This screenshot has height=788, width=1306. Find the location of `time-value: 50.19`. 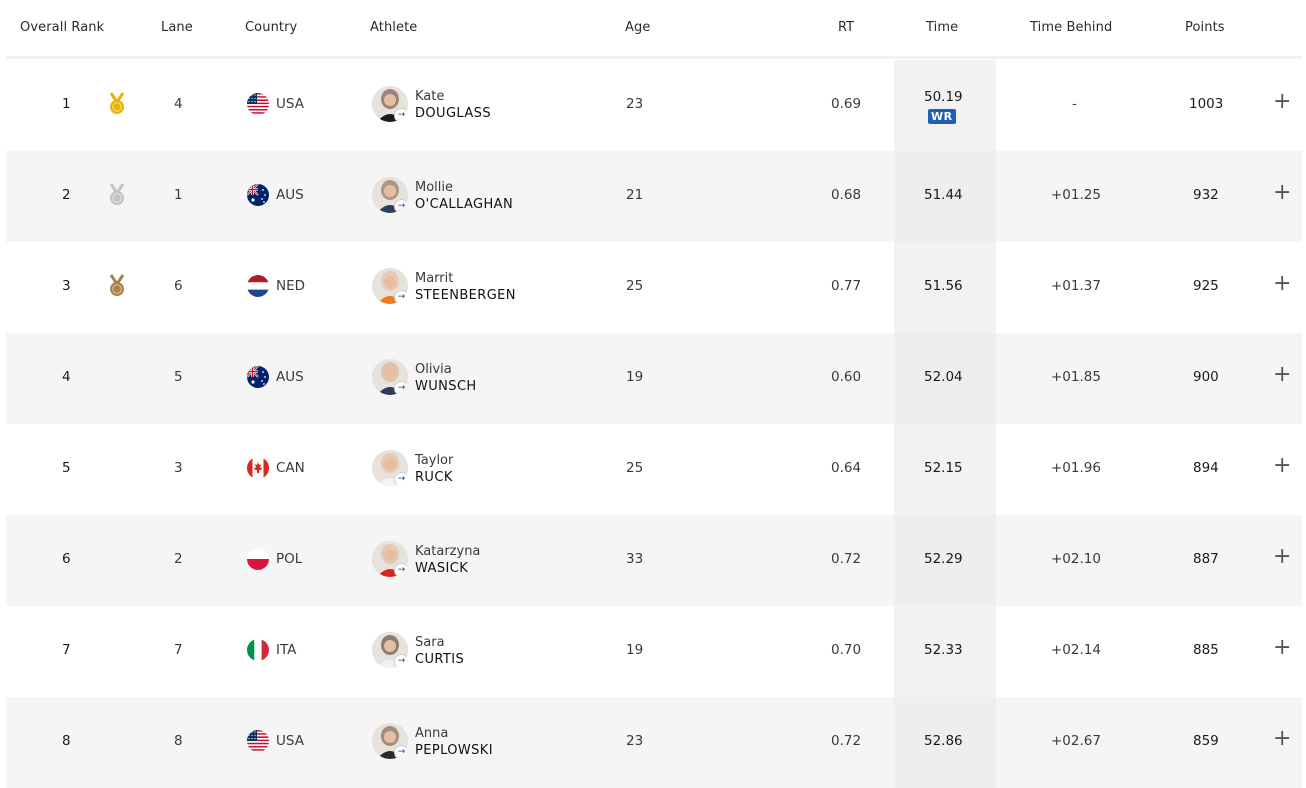

time-value: 50.19 is located at coordinates (943, 97).